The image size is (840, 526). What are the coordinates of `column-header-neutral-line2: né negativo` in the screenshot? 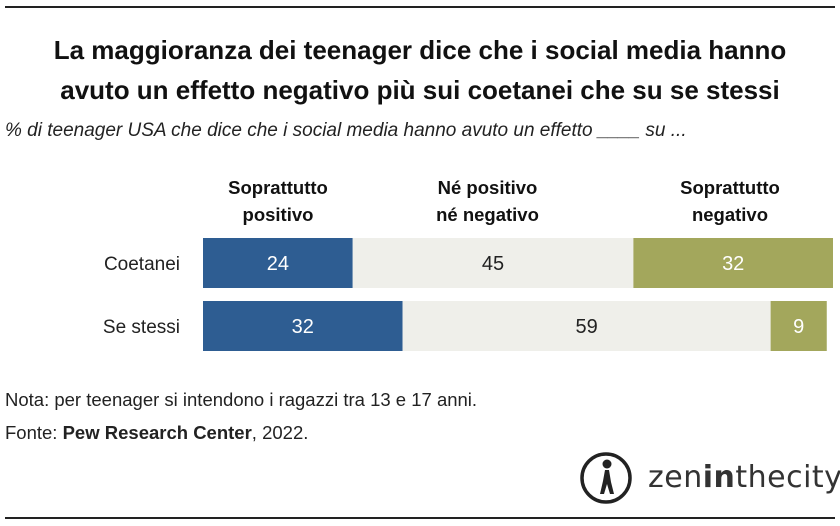 It's located at (487, 214).